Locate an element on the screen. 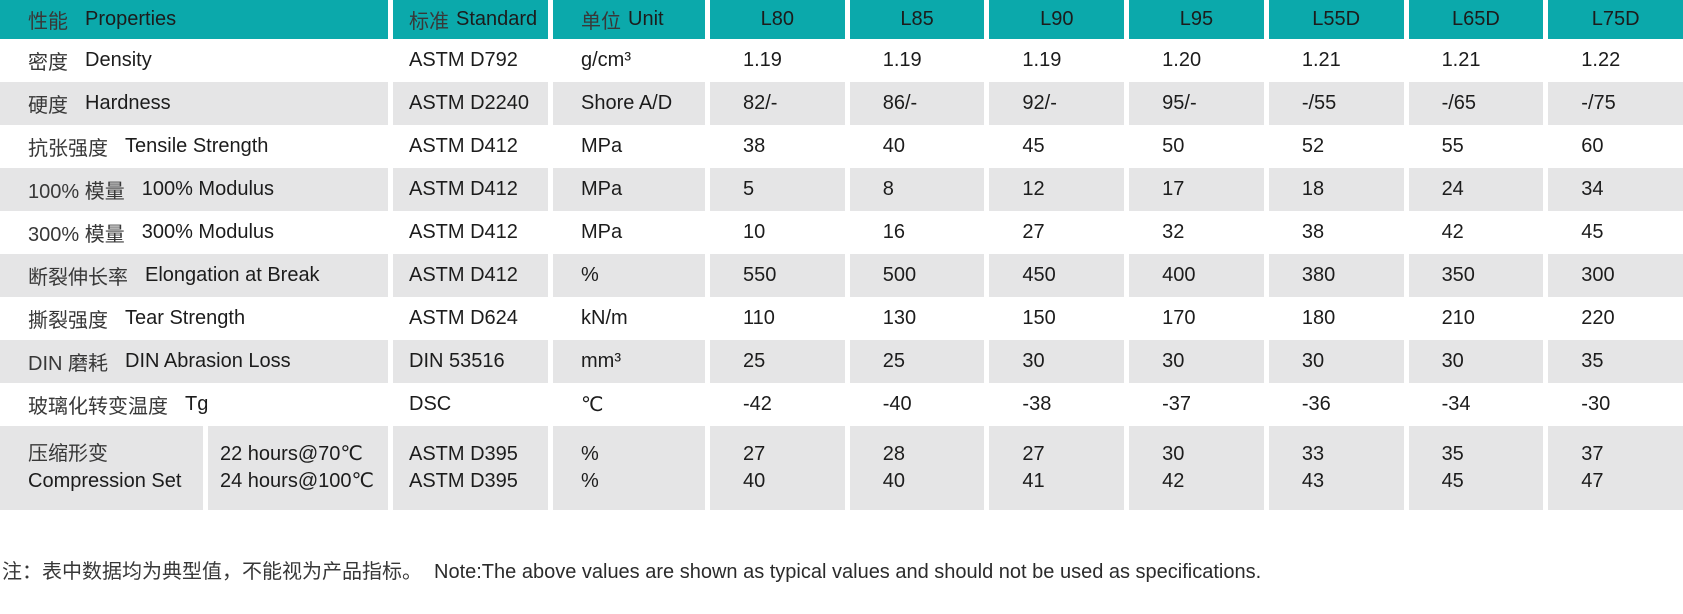 The height and width of the screenshot is (614, 1683). condition-line: 24 hours@100℃ is located at coordinates (297, 481).